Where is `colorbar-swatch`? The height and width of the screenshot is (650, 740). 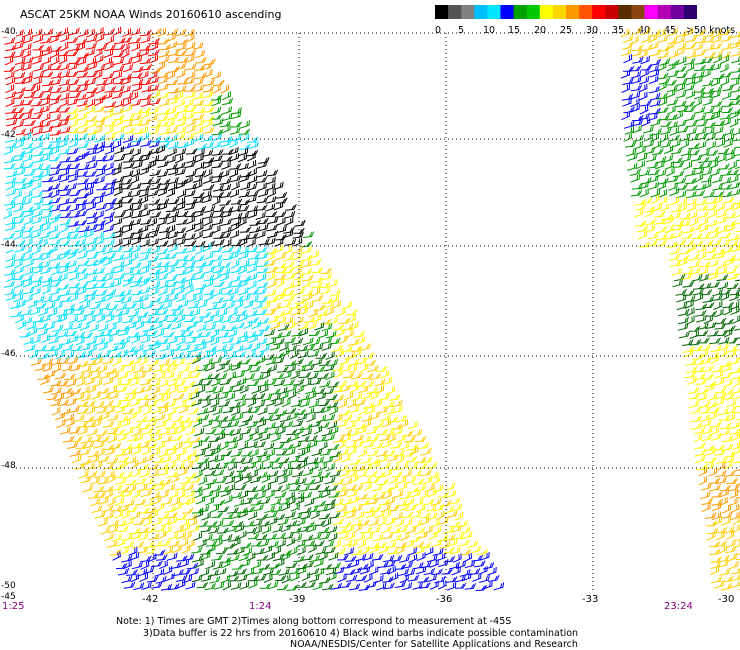 colorbar-swatch is located at coordinates (455, 12).